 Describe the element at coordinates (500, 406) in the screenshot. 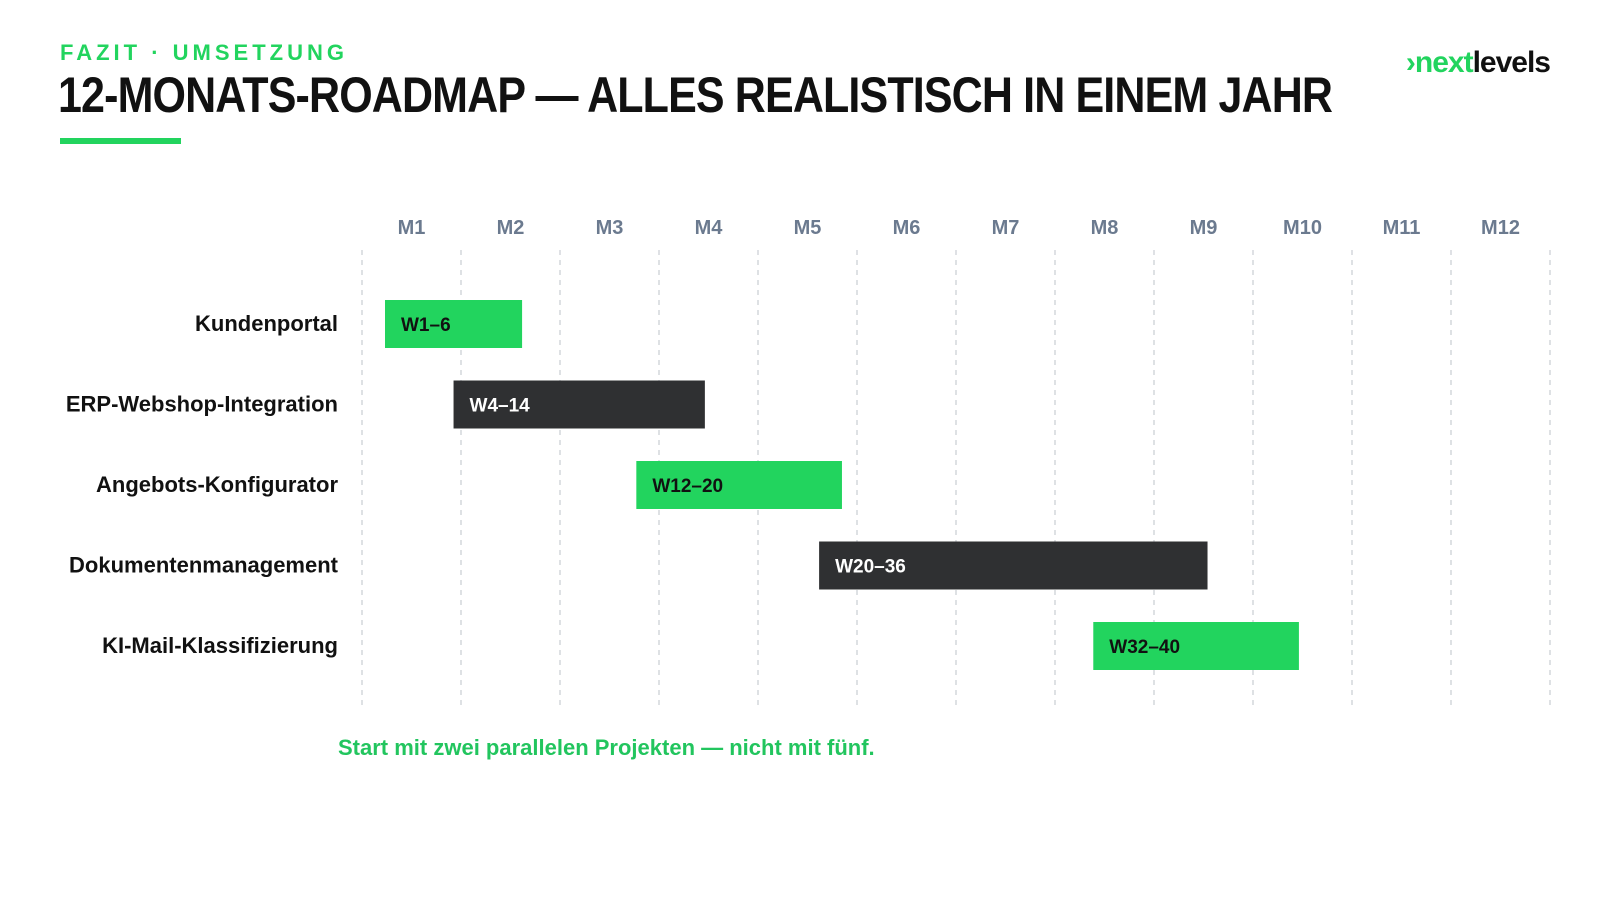

I see `task-bar-label: W4–14` at that location.